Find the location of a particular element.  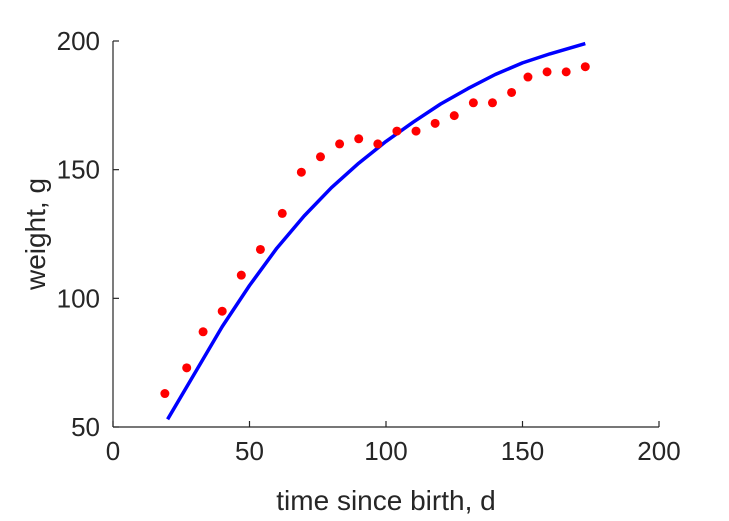

x-tick-label: 150 is located at coordinates (522, 451).